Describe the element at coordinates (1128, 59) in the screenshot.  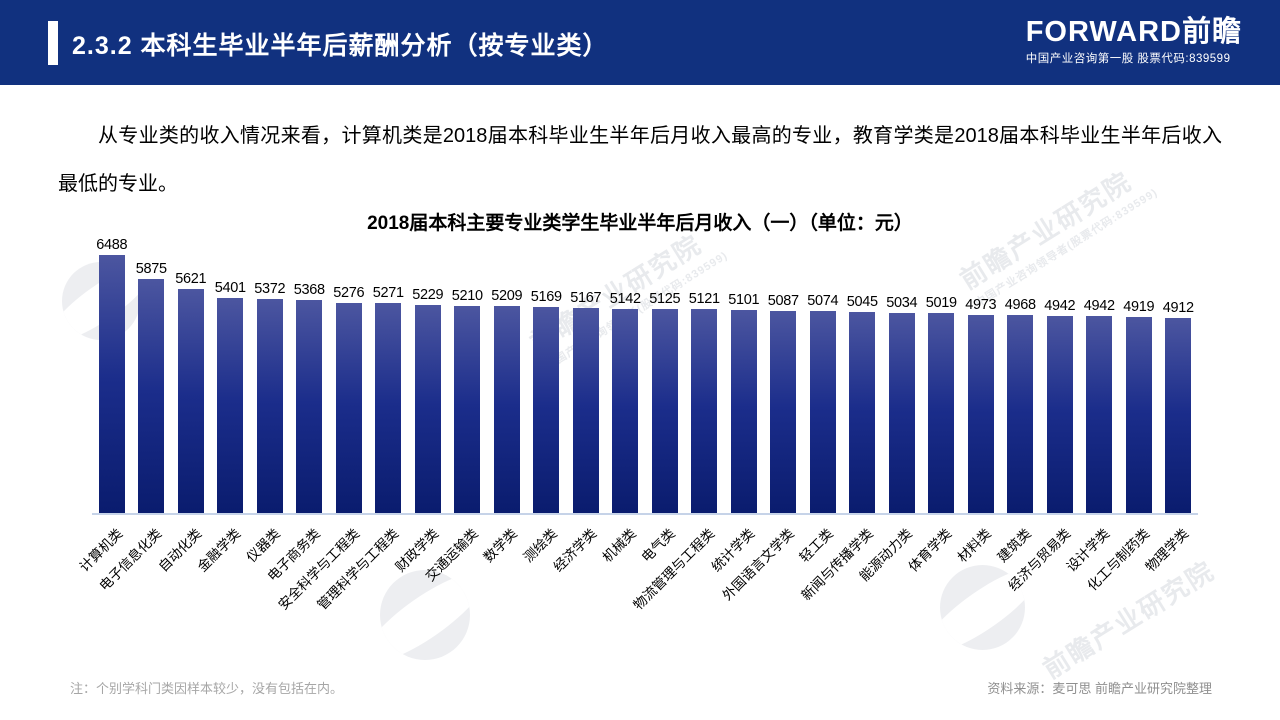
I see `forward-logo-subtitle: 中国产业咨询第一股 股票代码:839599` at that location.